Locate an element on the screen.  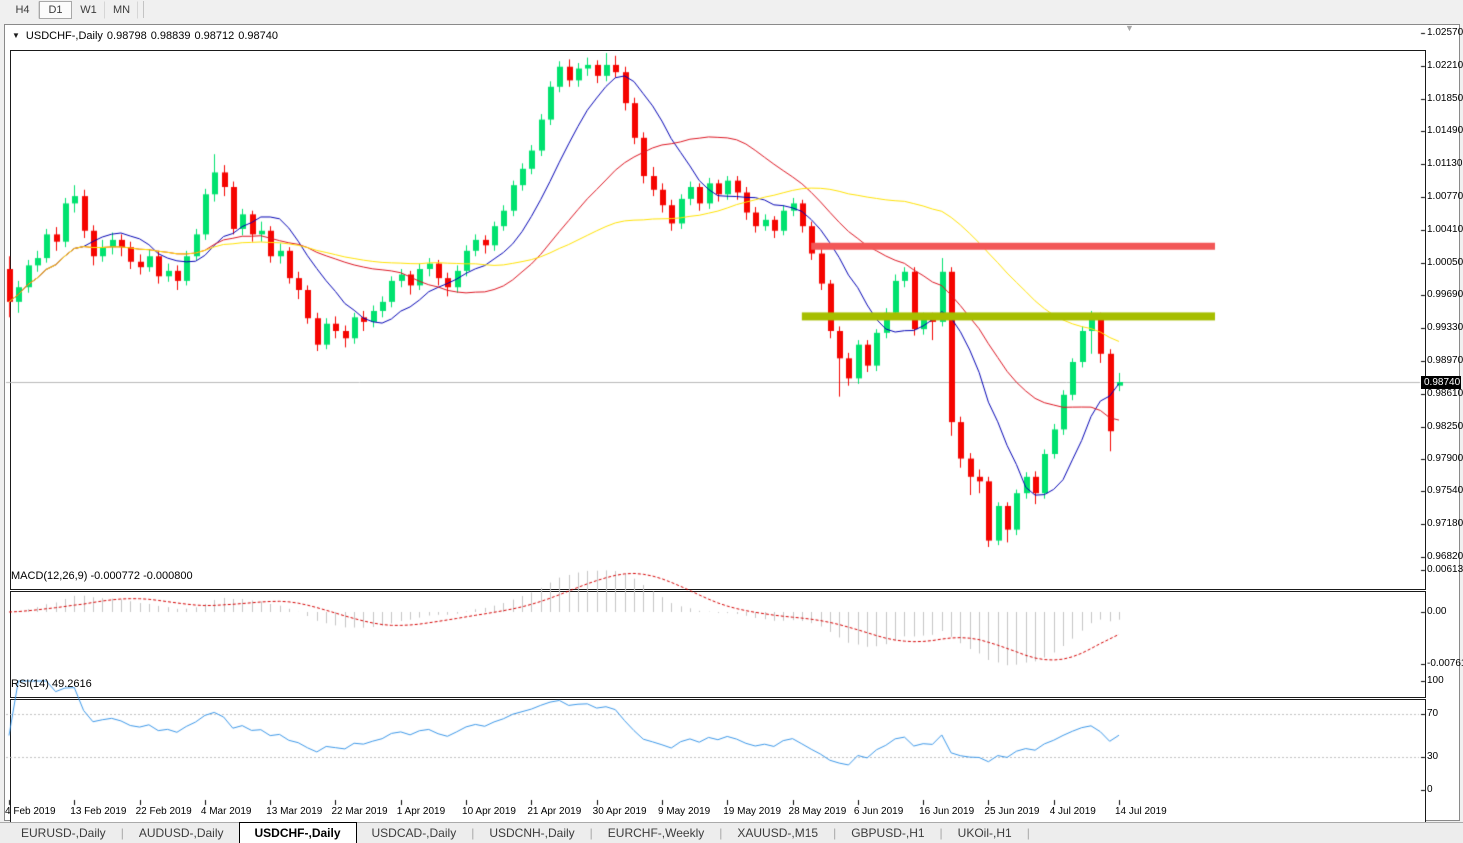
price-axis-label: 0.96820 is located at coordinates (1445, 556).